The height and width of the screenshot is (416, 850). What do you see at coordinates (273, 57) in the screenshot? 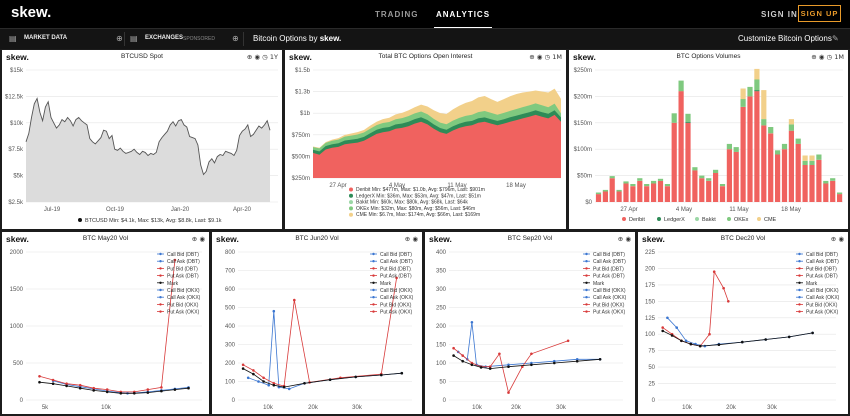
I see `range-selector: 1Y` at bounding box center [273, 57].